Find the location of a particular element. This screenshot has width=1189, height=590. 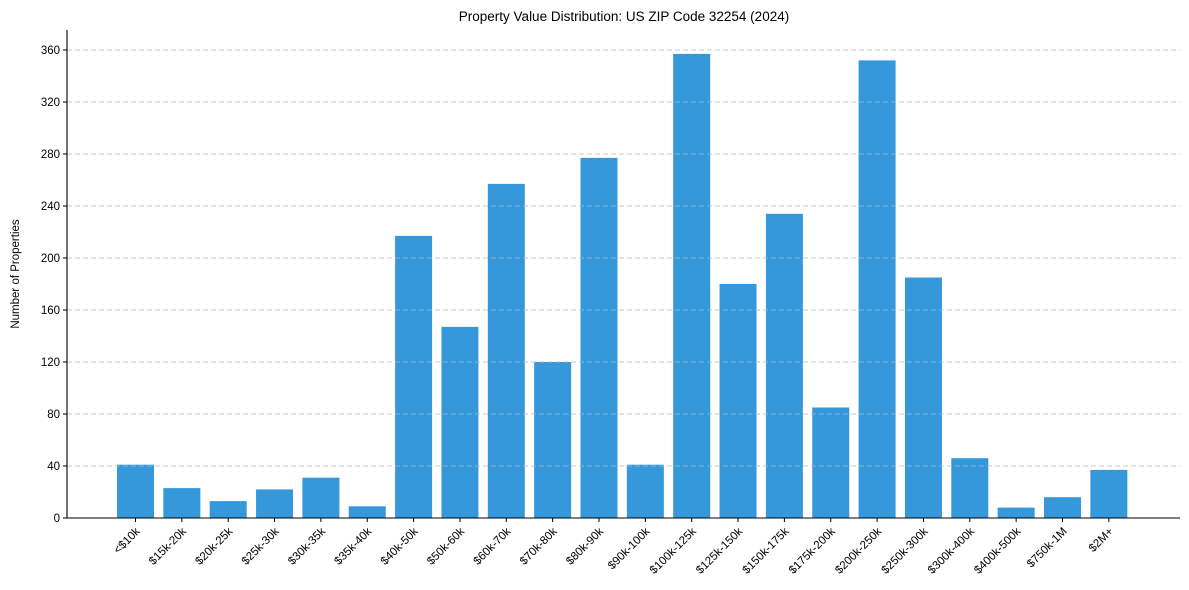

y-tick-label: 80 is located at coordinates (53, 415).